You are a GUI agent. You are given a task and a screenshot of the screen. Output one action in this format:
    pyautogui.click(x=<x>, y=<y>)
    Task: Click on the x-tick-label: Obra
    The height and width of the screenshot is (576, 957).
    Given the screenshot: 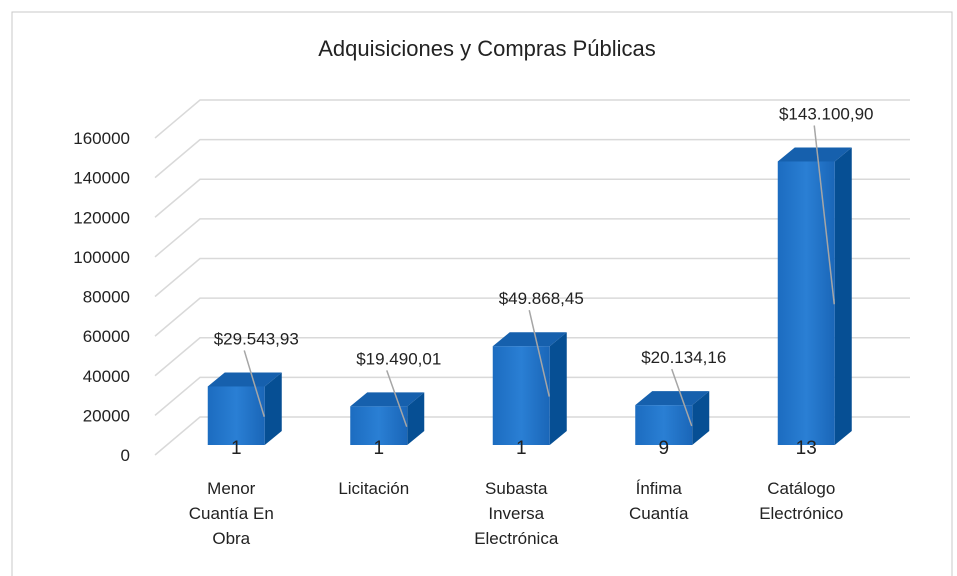 What is the action you would take?
    pyautogui.click(x=231, y=538)
    